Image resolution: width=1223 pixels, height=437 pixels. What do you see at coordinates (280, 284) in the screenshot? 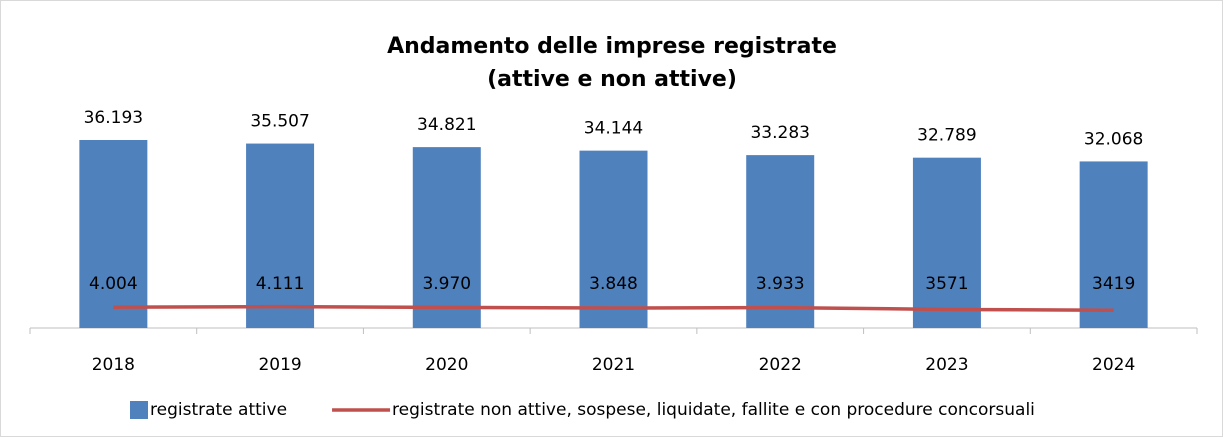
I see `line-value-label: 4.111` at bounding box center [280, 284].